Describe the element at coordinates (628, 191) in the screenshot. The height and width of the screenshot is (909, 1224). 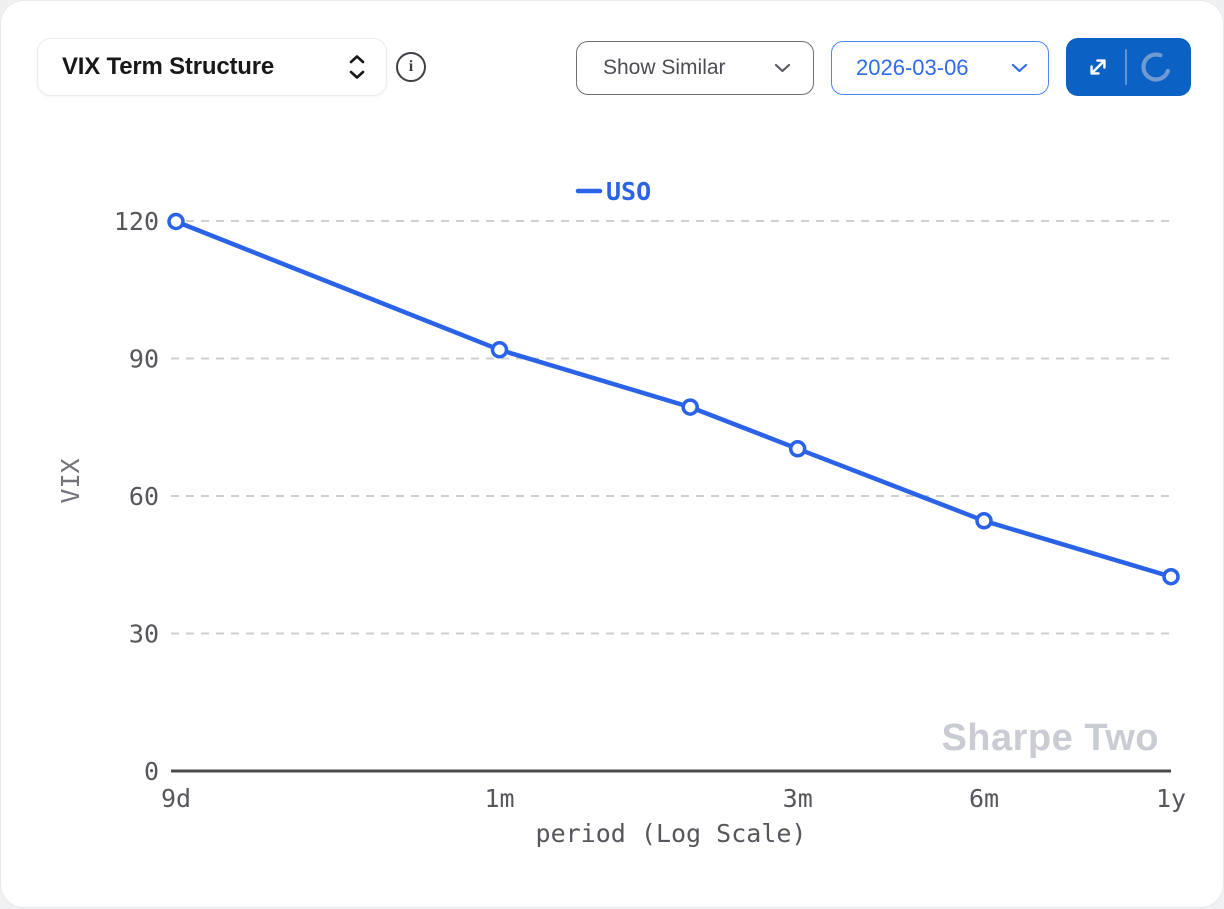
I see `legend-series-label: USO` at that location.